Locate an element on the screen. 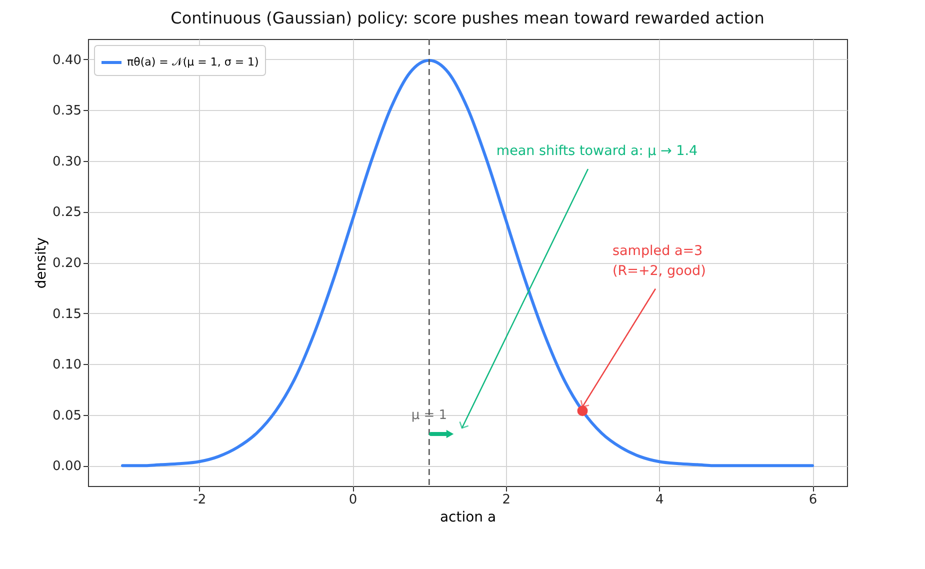 The image size is (925, 569). x-tick-label: 0 is located at coordinates (353, 500).